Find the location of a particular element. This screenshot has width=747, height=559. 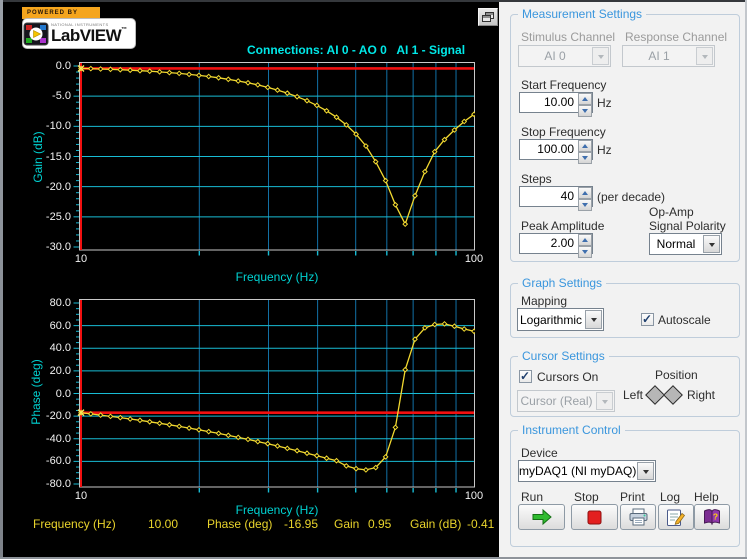

mapping-select: Logarithmic is located at coordinates (560, 319).